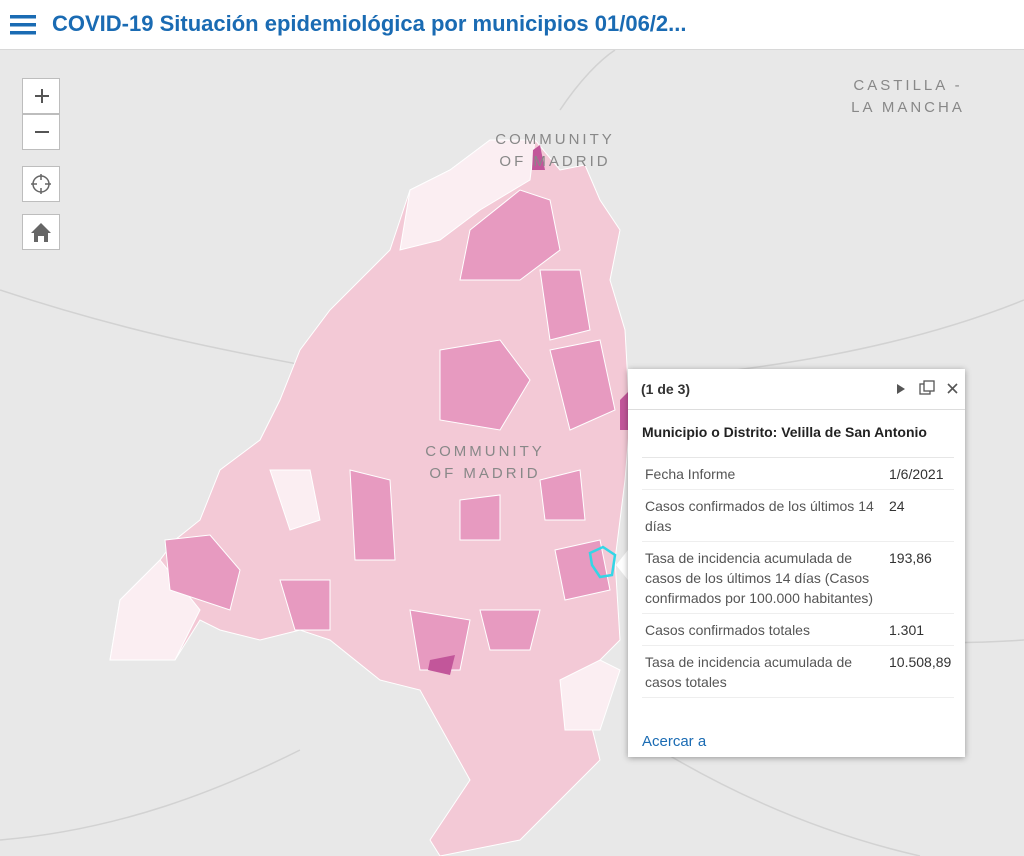  Describe the element at coordinates (897, 506) in the screenshot. I see `attribute-value: 24` at that location.